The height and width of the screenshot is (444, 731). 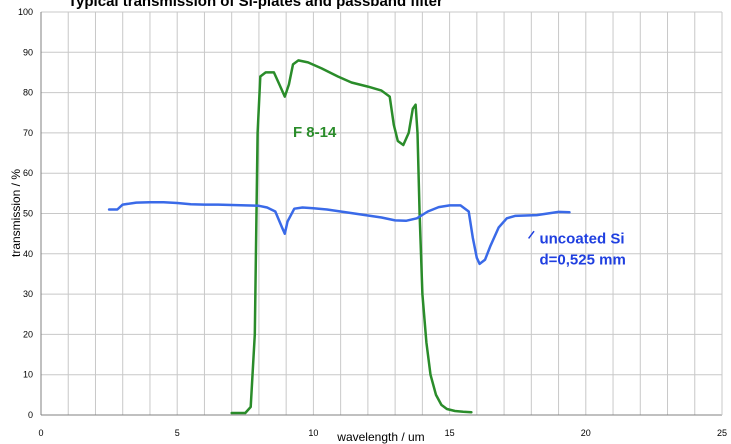 What do you see at coordinates (28, 93) in the screenshot?
I see `y-tick-label: 80` at bounding box center [28, 93].